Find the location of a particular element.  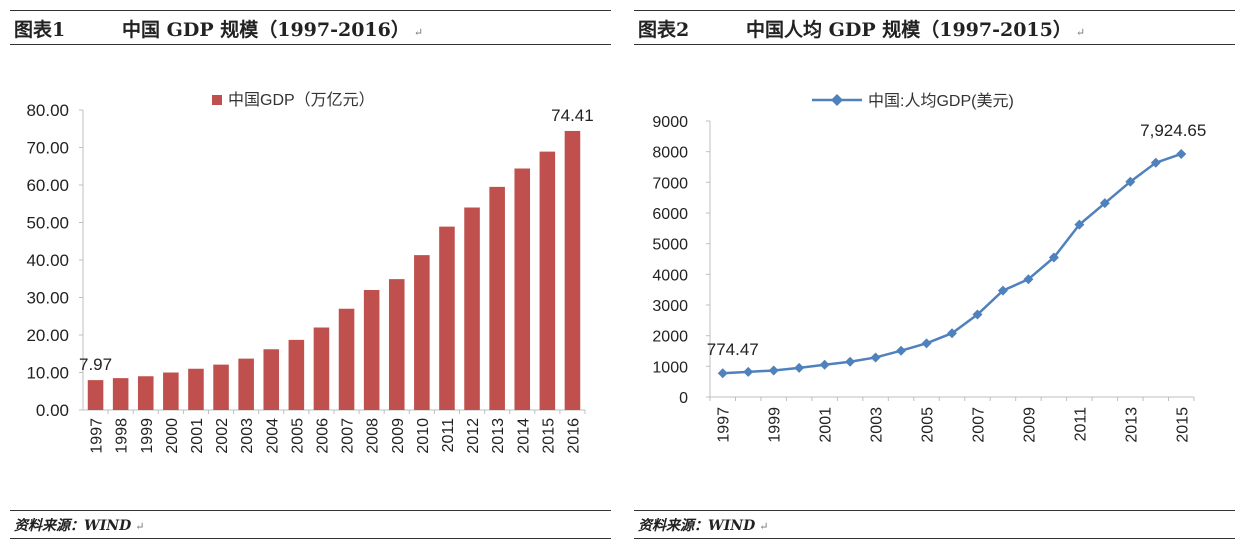

x-tick-label: 2010 is located at coordinates (423, 436).